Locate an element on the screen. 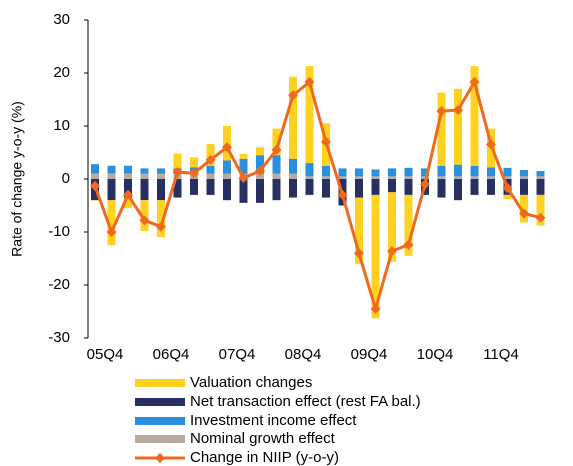 This screenshot has height=466, width=573. y-tick-label: 0 is located at coordinates (66, 178).